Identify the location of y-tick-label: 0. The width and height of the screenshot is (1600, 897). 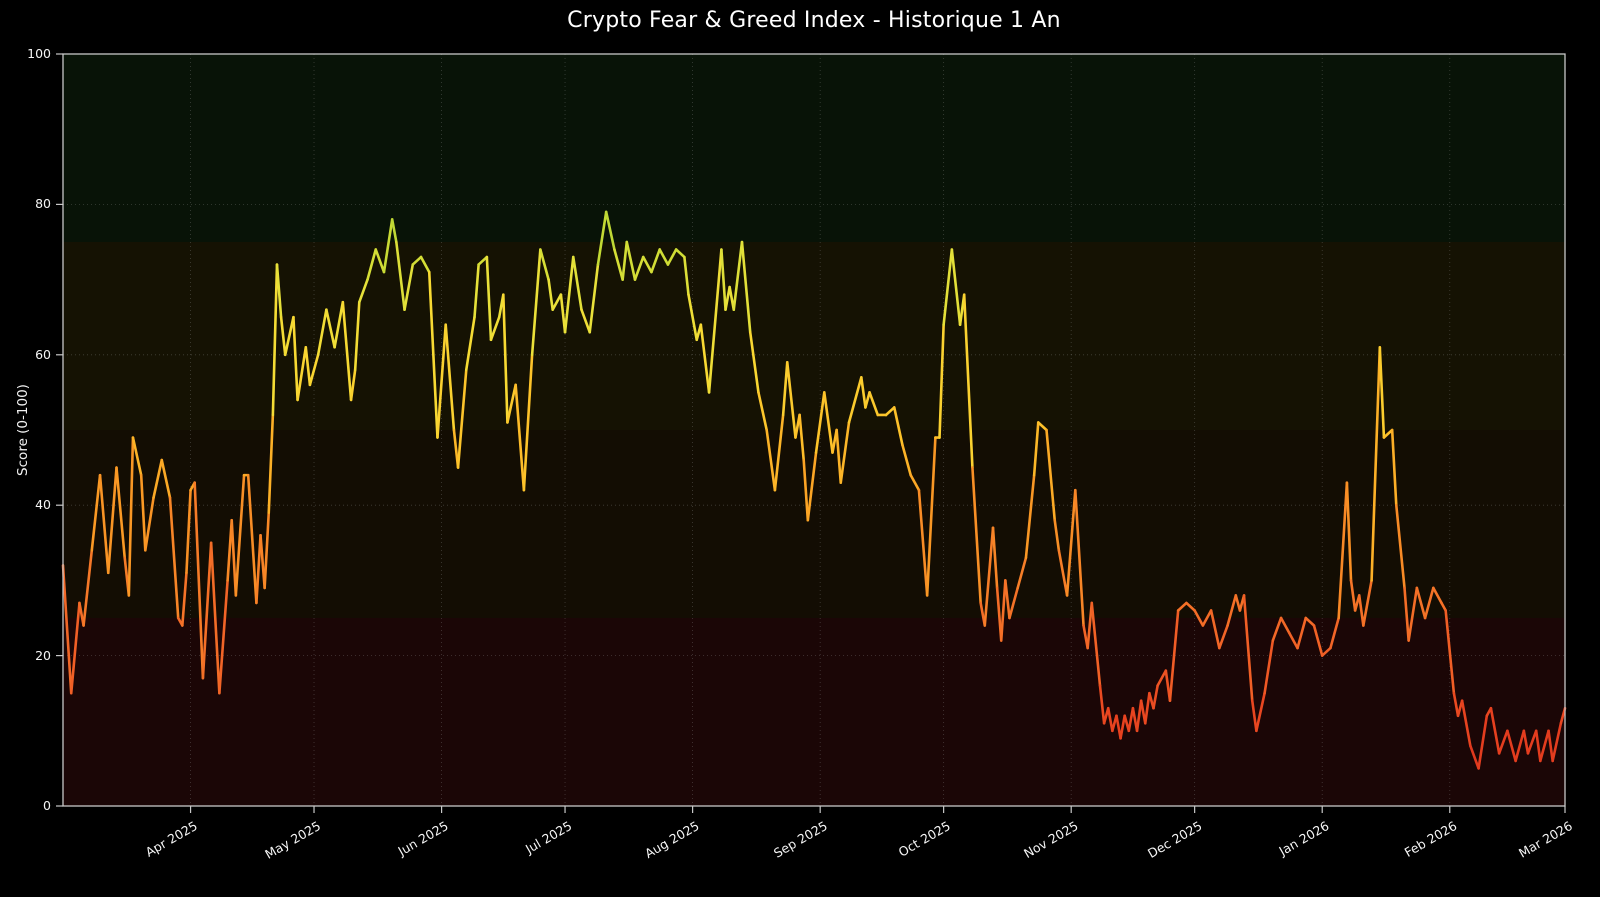
(47, 805).